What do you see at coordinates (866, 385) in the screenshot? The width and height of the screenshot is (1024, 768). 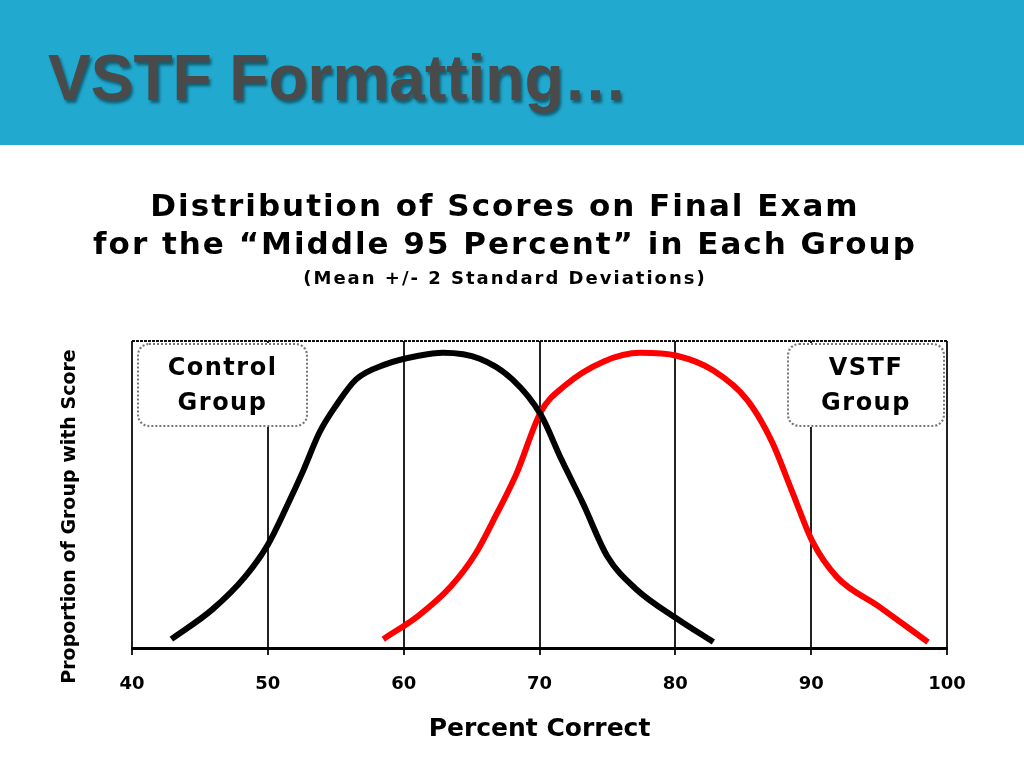 I see `text: VSTF Group` at bounding box center [866, 385].